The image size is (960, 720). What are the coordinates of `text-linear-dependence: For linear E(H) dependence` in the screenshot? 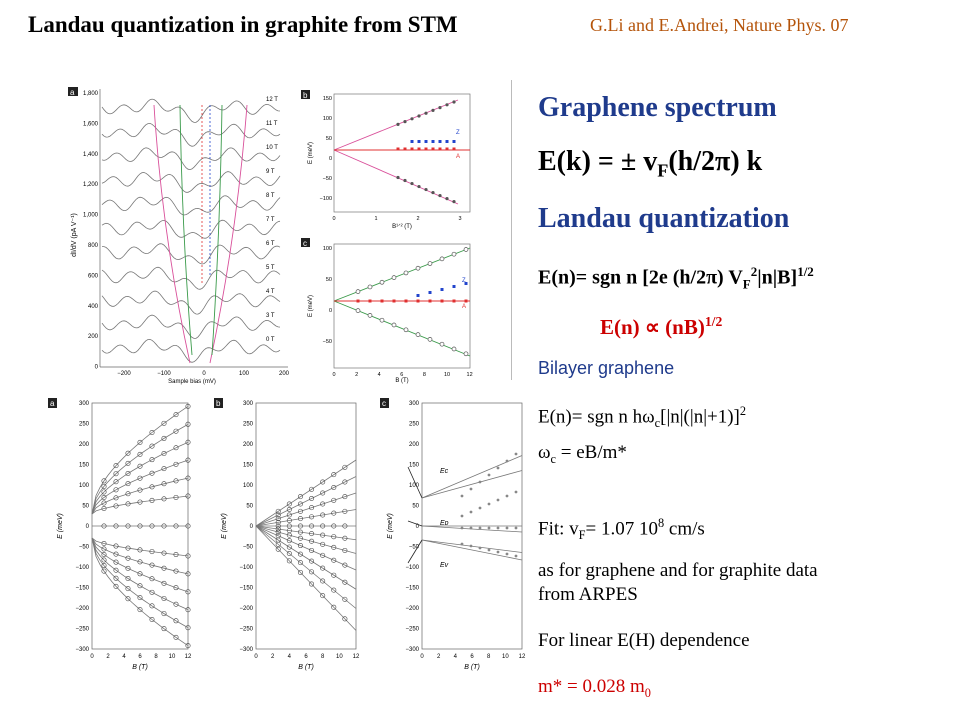 It's located at (644, 640).